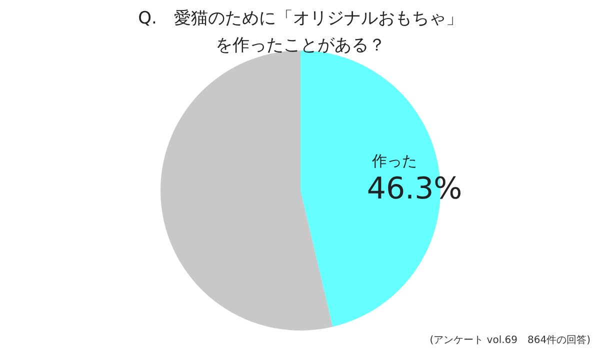  I want to click on chart-title: Q. 愛猫のために「オリジナルおもちゃ」を作ったことがある？, so click(300, 32).